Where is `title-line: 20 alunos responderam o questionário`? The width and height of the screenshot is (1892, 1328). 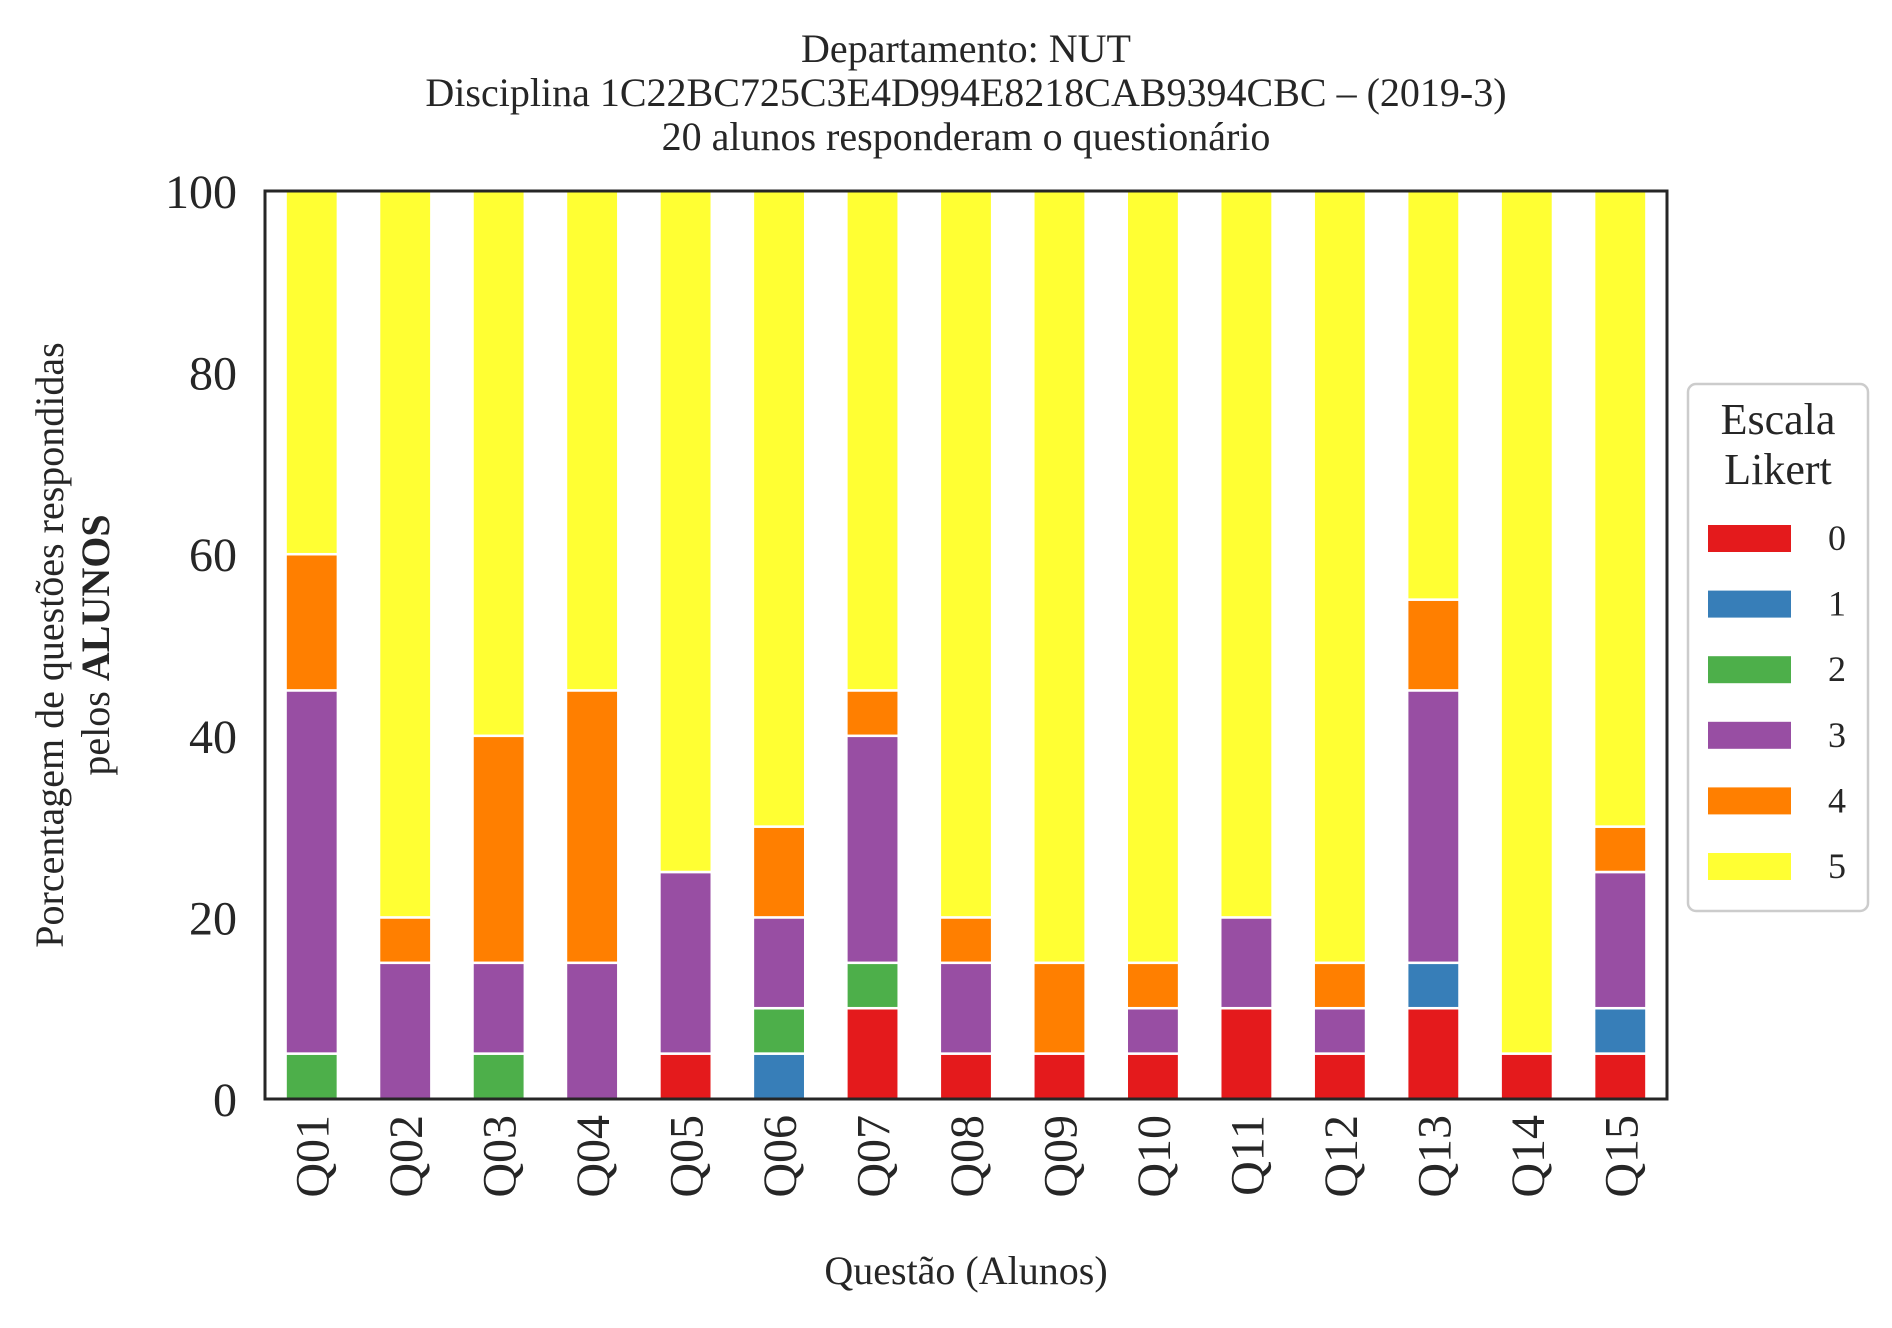
title-line: 20 alunos responderam o questionário is located at coordinates (966, 136).